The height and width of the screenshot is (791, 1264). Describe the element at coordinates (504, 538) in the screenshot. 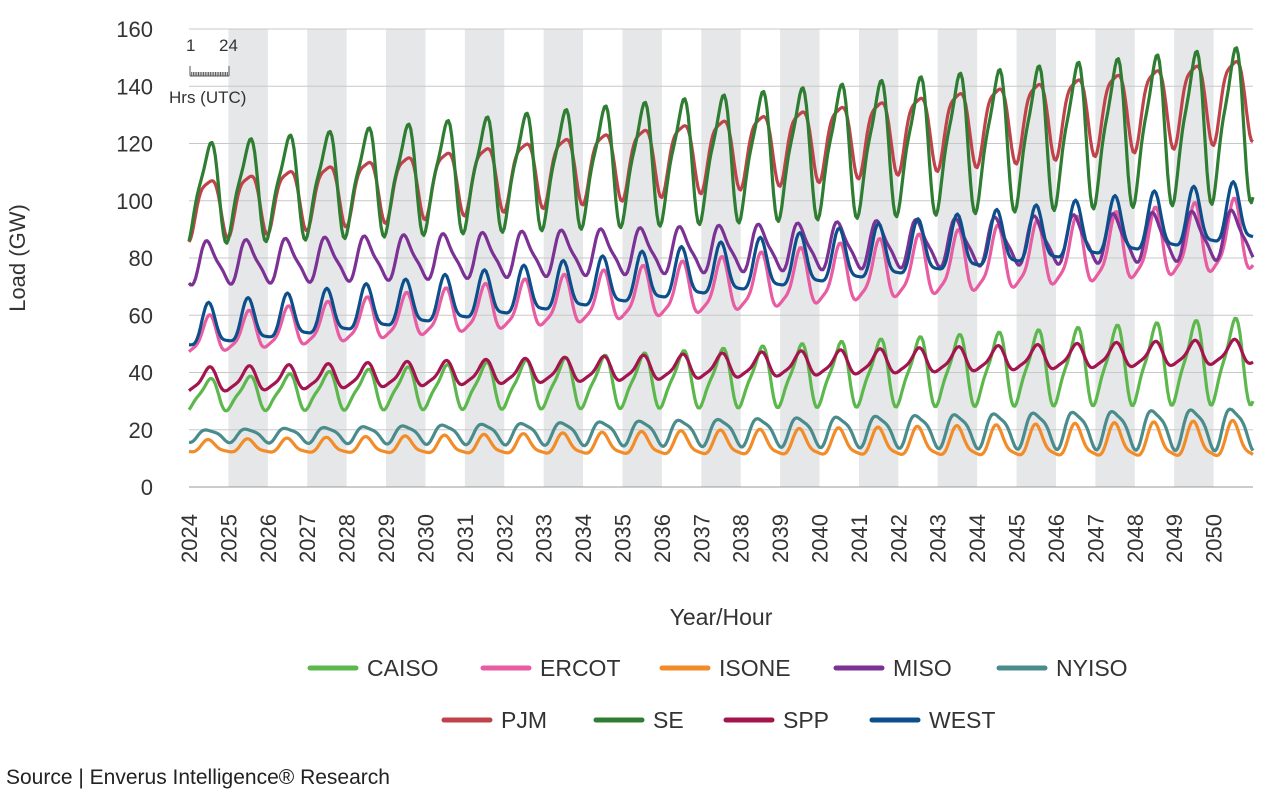

I see `x-tick-label-2032: 2032` at that location.